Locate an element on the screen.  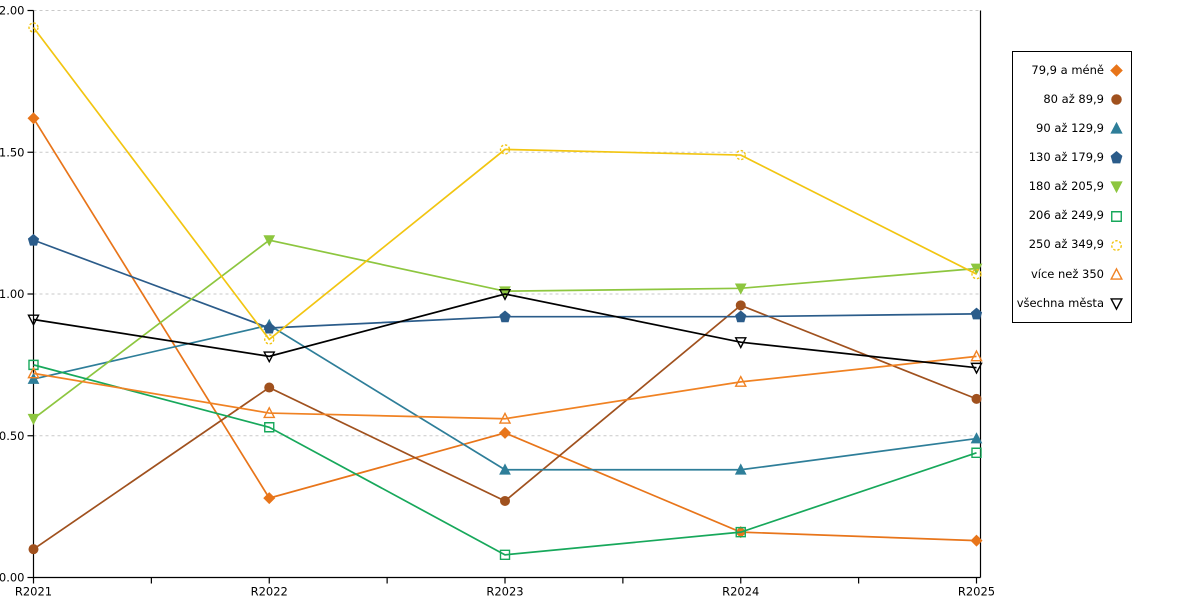
legend-item-130-a-179-9: 130 až 179,9 is located at coordinates (1072, 157).